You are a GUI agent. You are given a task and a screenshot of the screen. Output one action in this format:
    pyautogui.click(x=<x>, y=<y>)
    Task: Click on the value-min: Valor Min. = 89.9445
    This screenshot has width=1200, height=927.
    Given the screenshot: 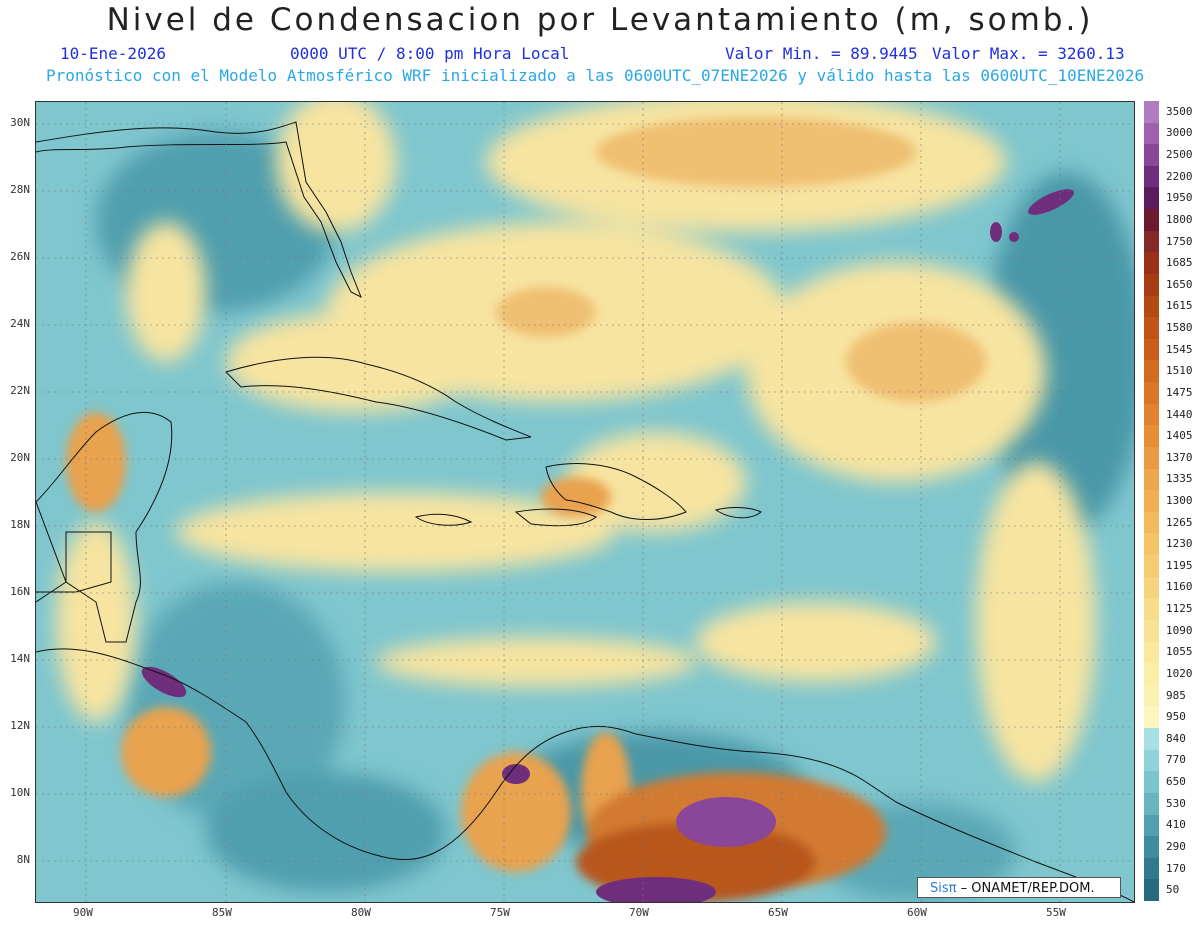 What is the action you would take?
    pyautogui.click(x=821, y=53)
    